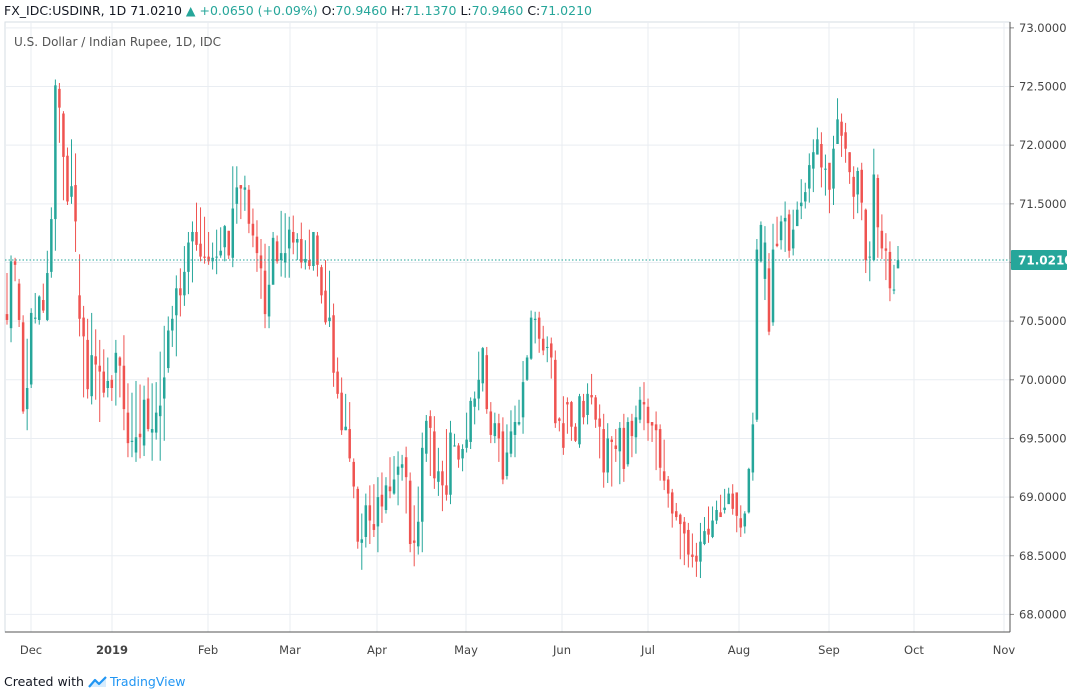 The width and height of the screenshot is (1075, 695). What do you see at coordinates (258, 10) in the screenshot?
I see `price-change: +0.0650 (+0.09%)` at bounding box center [258, 10].